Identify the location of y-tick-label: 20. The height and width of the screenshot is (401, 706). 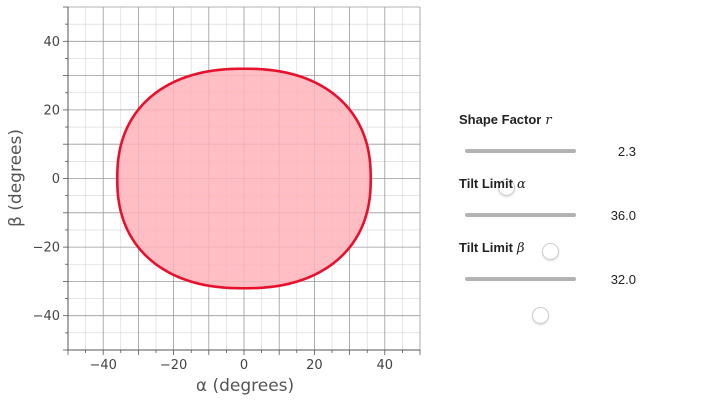
(51, 110).